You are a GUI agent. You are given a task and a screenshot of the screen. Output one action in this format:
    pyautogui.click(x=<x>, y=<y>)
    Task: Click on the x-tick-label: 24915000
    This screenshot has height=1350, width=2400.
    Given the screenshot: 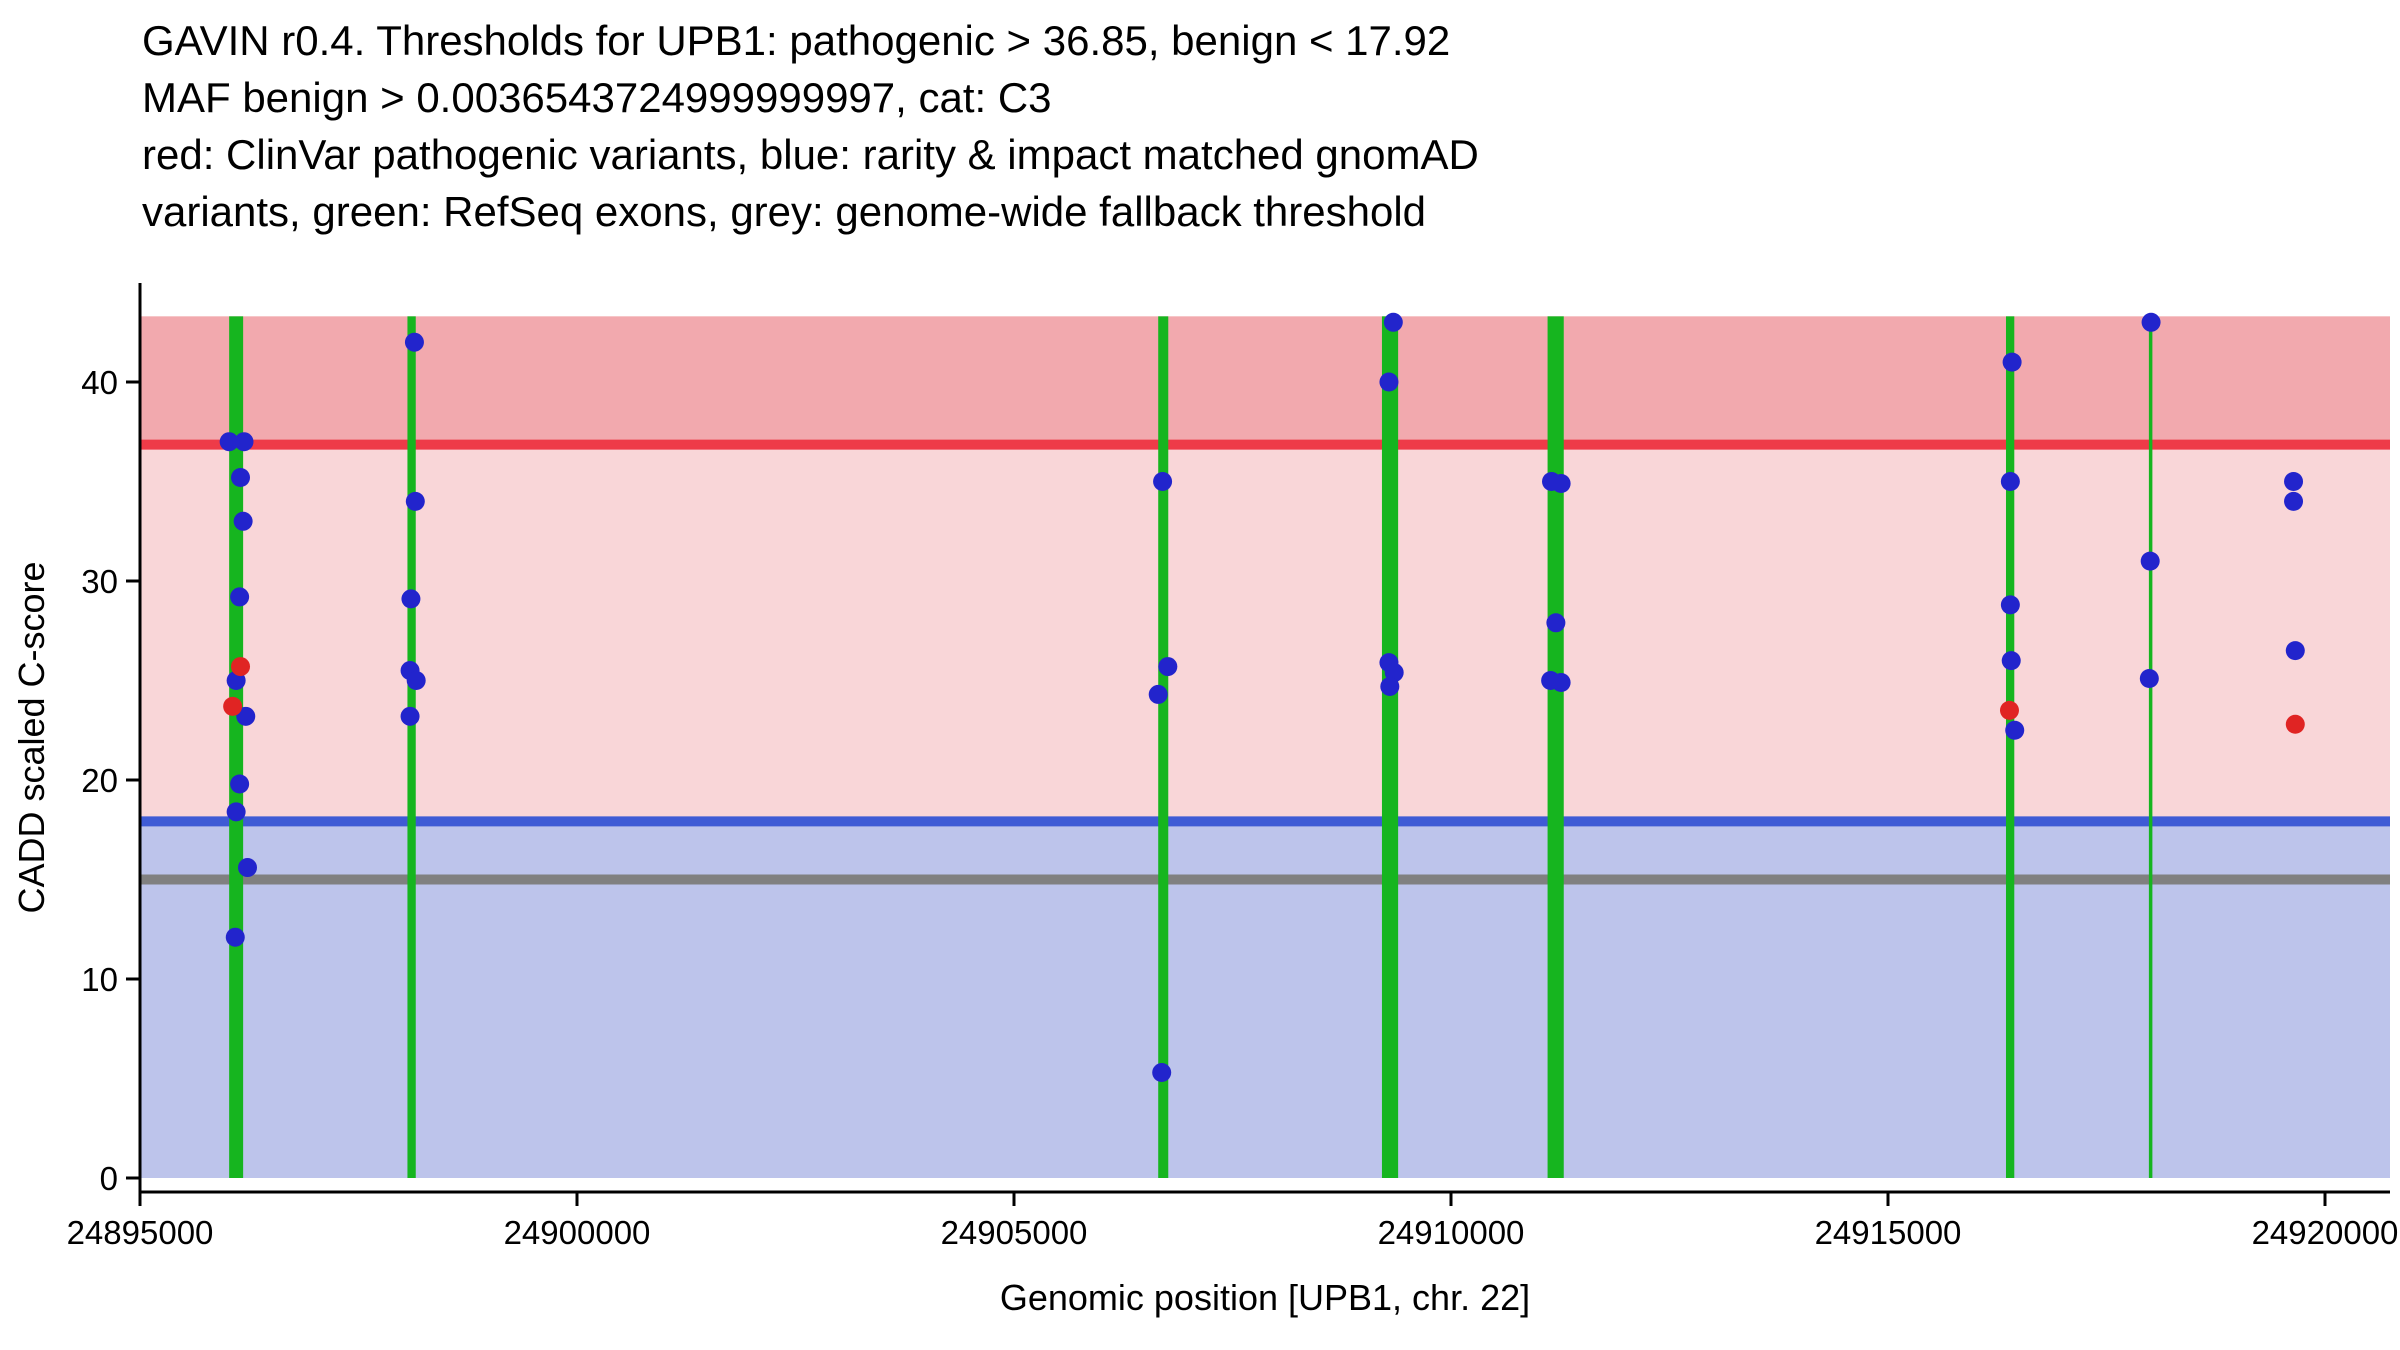 What is the action you would take?
    pyautogui.click(x=1888, y=1232)
    